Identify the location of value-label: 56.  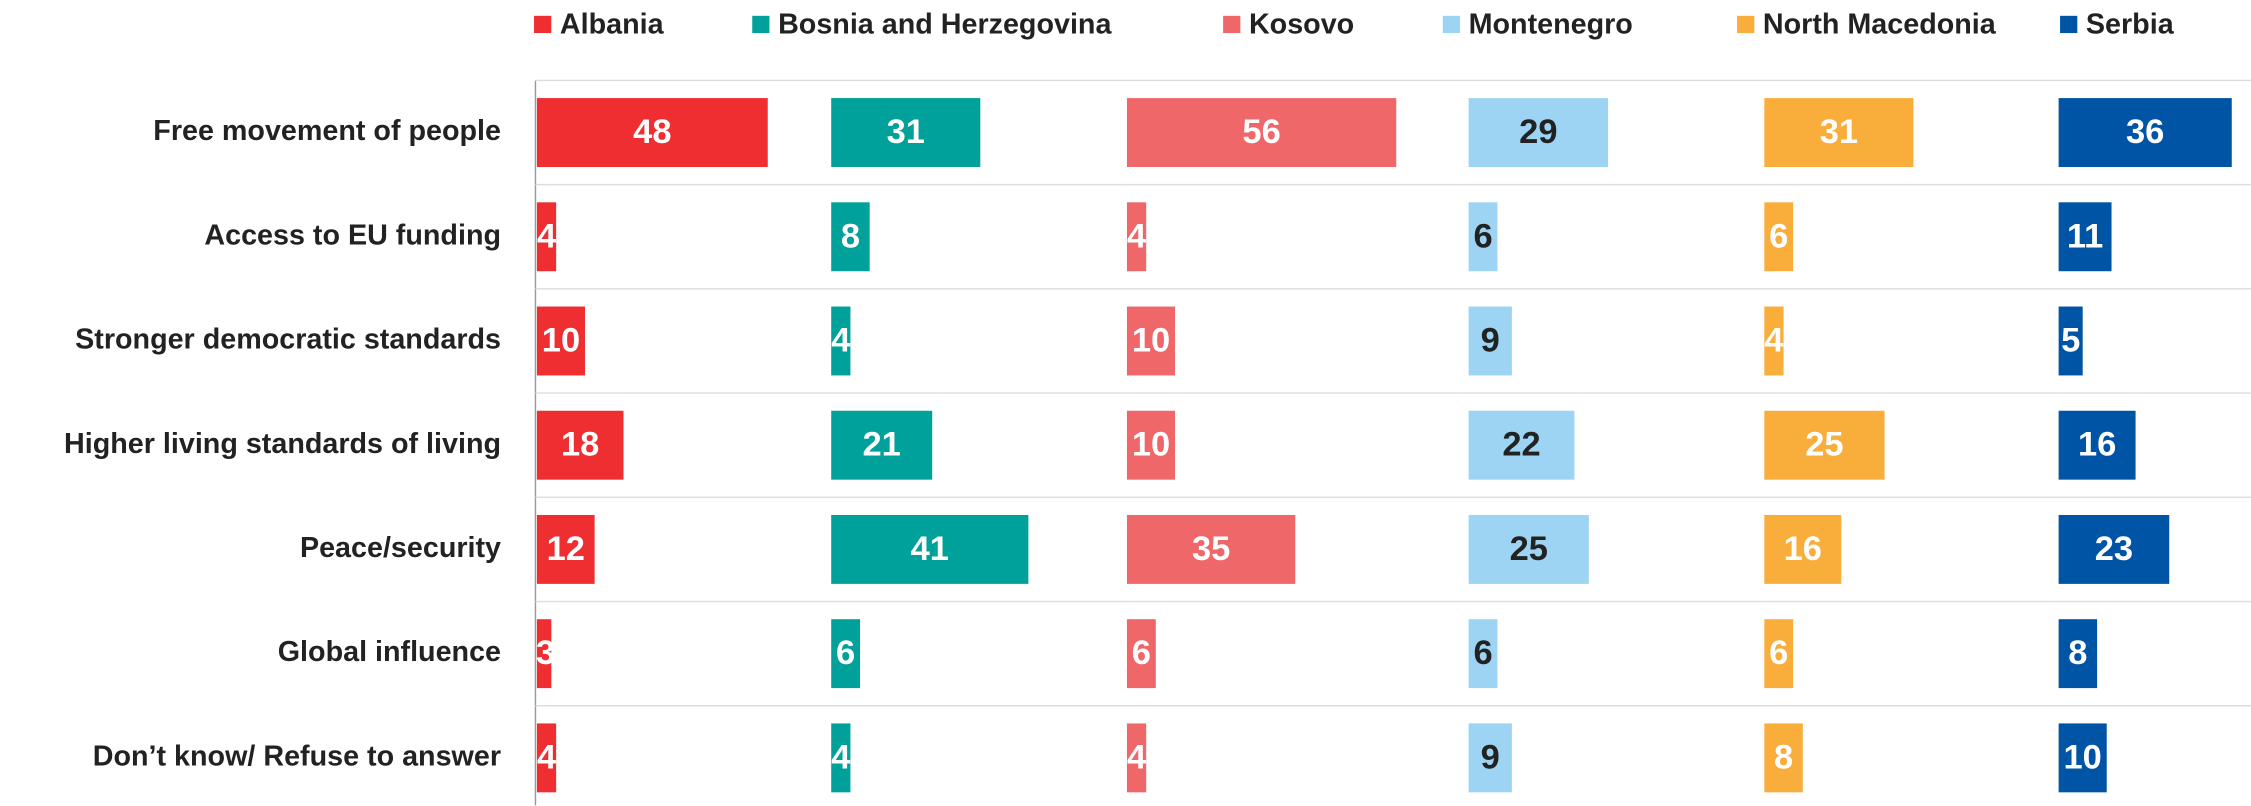
(1261, 132).